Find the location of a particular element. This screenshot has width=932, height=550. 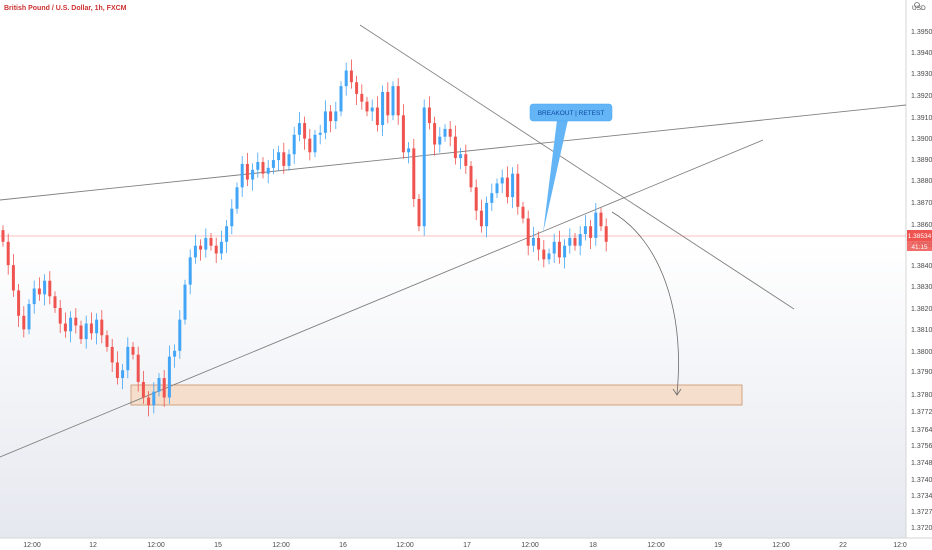

y-tick-label: 1.39400 is located at coordinates (921, 53).